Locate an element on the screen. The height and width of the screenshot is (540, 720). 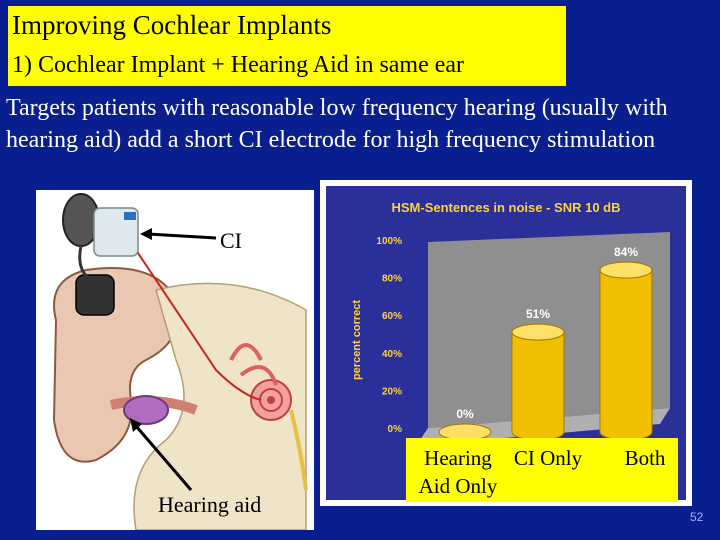
chart-title: HSM-Sentences in noise - SNR 10 dB is located at coordinates (506, 207).